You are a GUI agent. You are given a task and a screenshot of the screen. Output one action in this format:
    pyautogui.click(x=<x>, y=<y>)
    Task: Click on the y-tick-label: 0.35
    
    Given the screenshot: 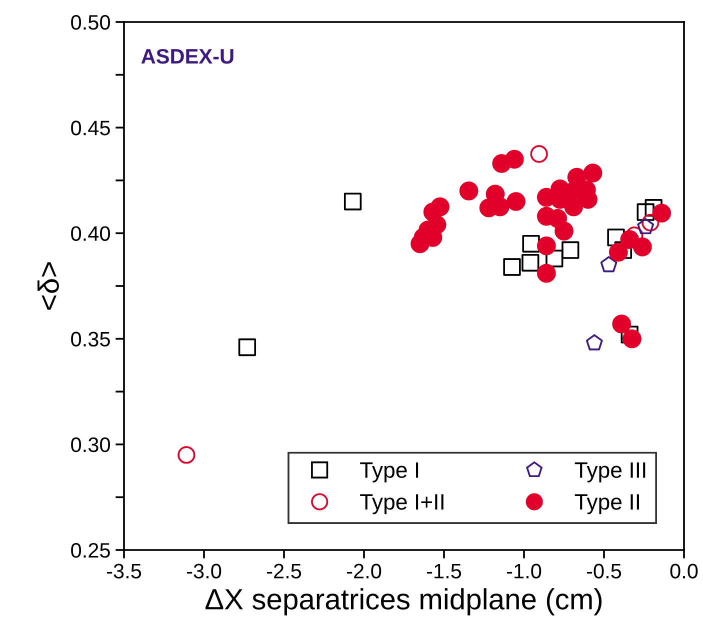 What is the action you would take?
    pyautogui.click(x=90, y=339)
    